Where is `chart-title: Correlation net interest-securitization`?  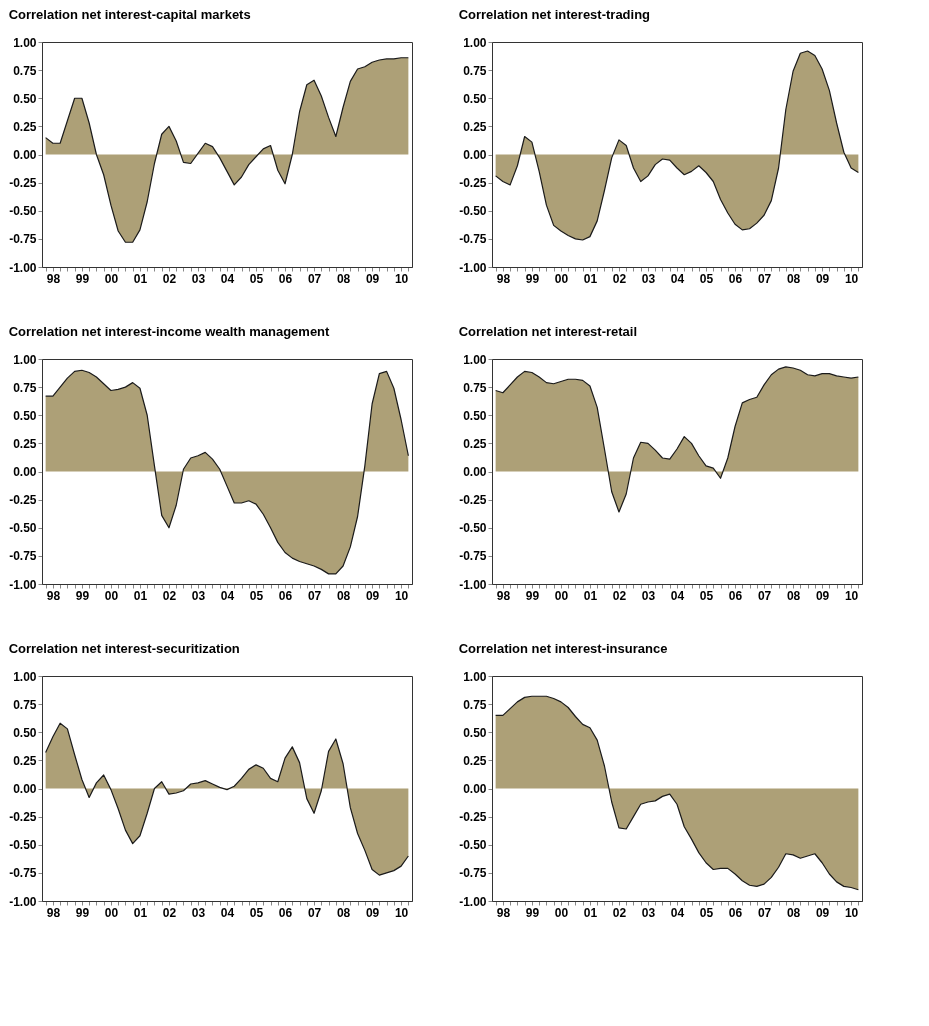
chart-title: Correlation net interest-securitization is located at coordinates (124, 648).